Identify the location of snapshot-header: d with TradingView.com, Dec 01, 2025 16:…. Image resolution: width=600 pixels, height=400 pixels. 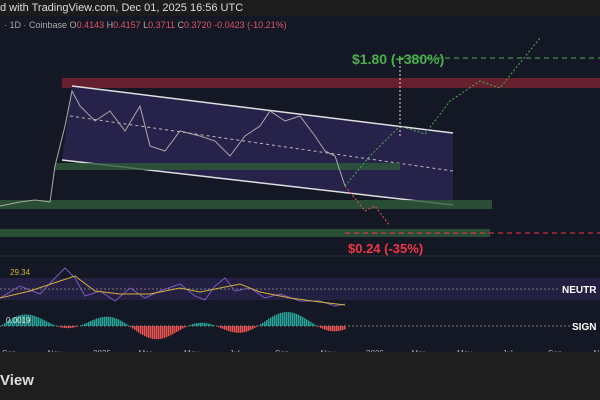
(300, 8).